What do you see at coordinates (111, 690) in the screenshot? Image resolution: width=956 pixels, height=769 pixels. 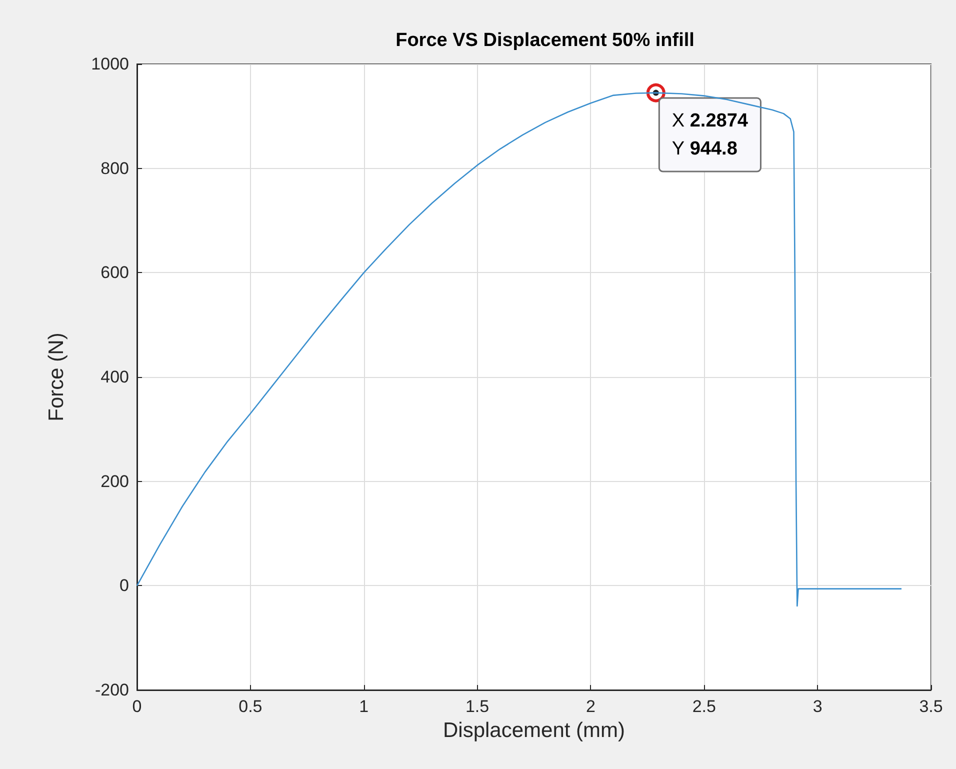 I see `y-tick-label: -200` at bounding box center [111, 690].